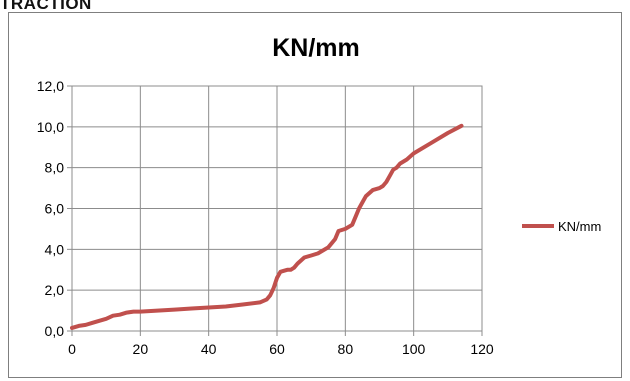 This screenshot has width=630, height=381. I want to click on legend-label: KN/mm, so click(579, 226).